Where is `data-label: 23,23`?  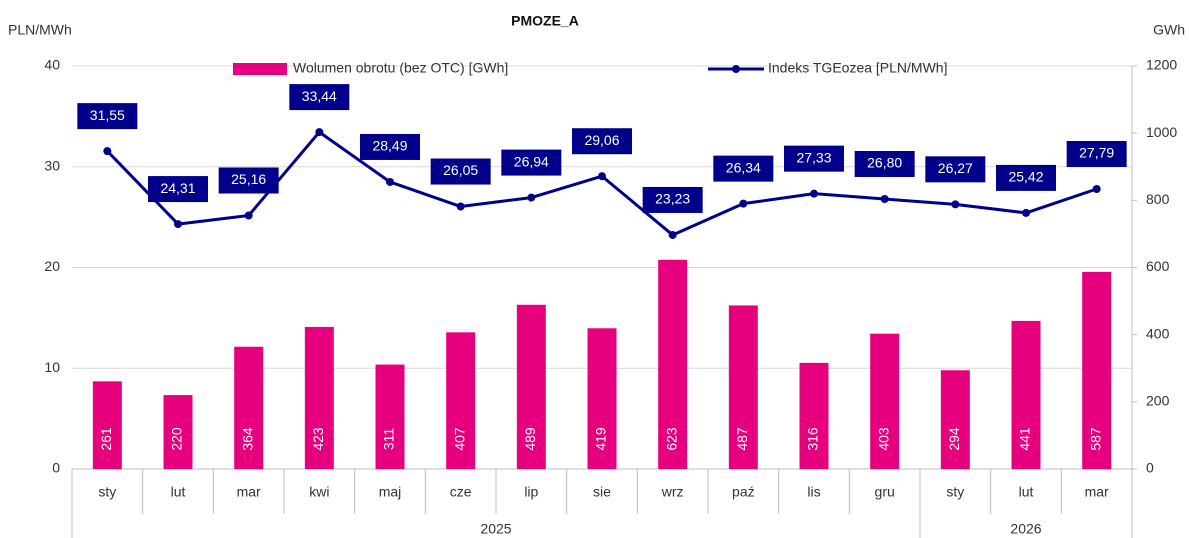
data-label: 23,23 is located at coordinates (672, 199).